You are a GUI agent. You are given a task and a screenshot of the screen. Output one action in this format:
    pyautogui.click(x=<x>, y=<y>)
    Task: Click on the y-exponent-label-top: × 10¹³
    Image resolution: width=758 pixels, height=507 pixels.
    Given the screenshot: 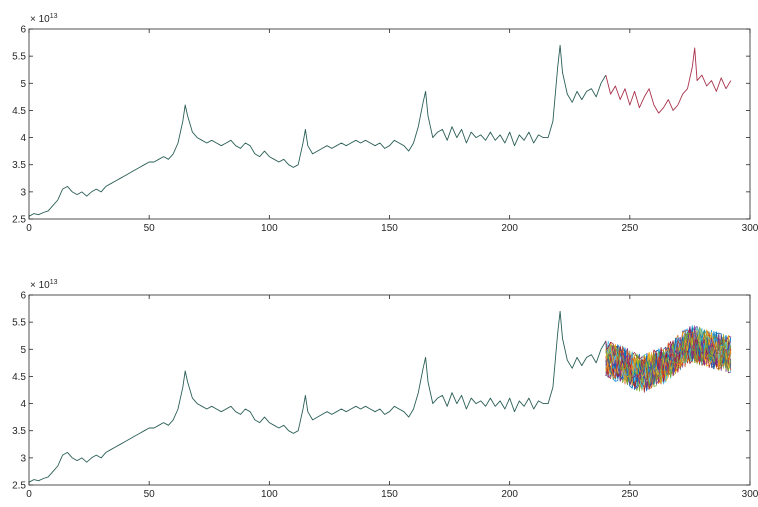 What is the action you would take?
    pyautogui.click(x=44, y=19)
    